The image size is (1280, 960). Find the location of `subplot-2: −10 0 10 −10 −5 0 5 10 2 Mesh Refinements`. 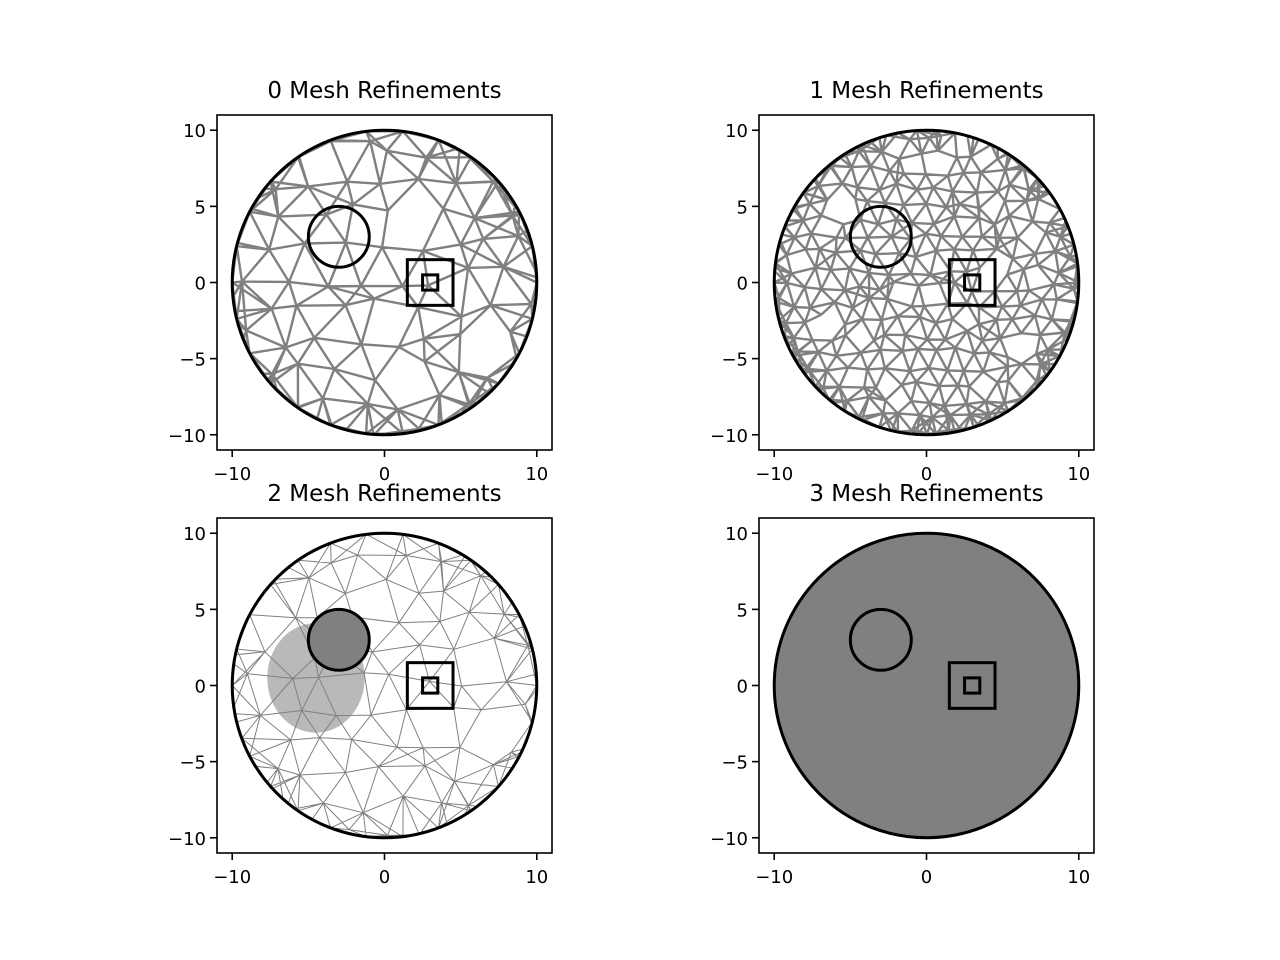

subplot-2: −10 0 10 −10 −5 0 5 10 2 Mesh Refinements is located at coordinates (360, 684).